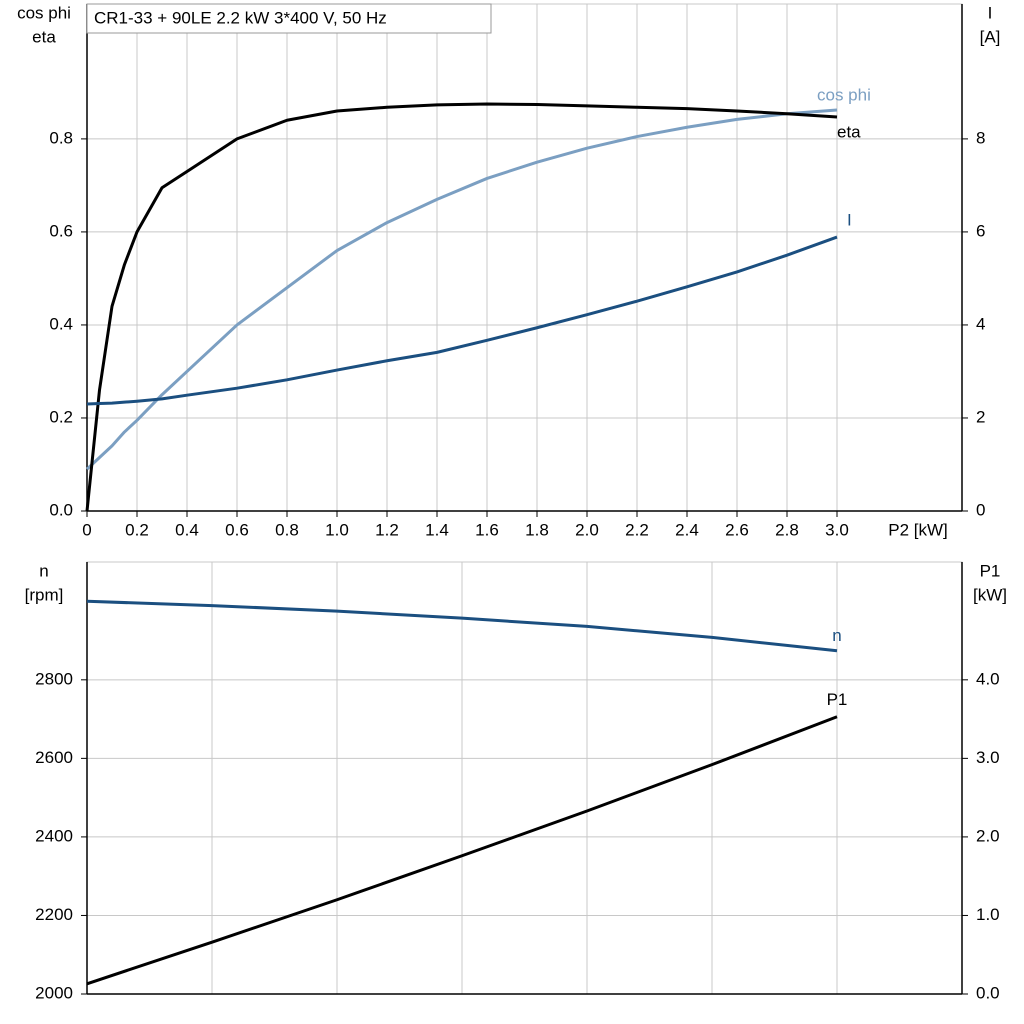 This screenshot has height=1024, width=1024. I want to click on y-axis-label: n, so click(43, 570).